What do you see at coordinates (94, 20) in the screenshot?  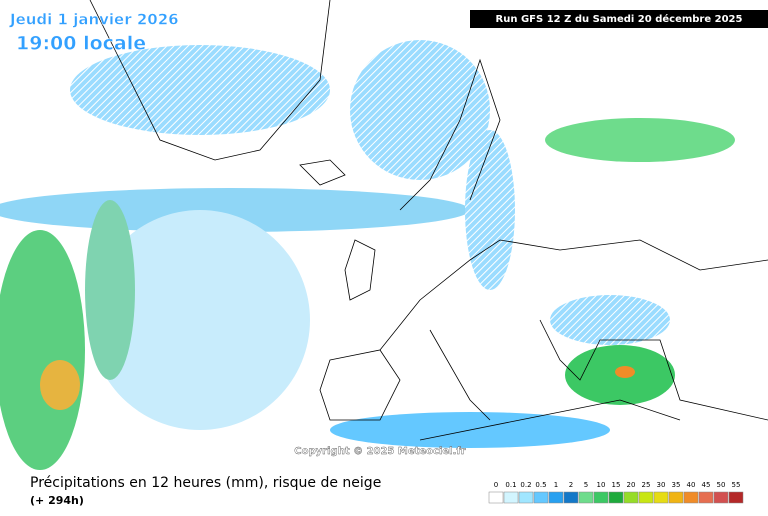 I see `date: Jeudi 1 janvier 2026` at bounding box center [94, 20].